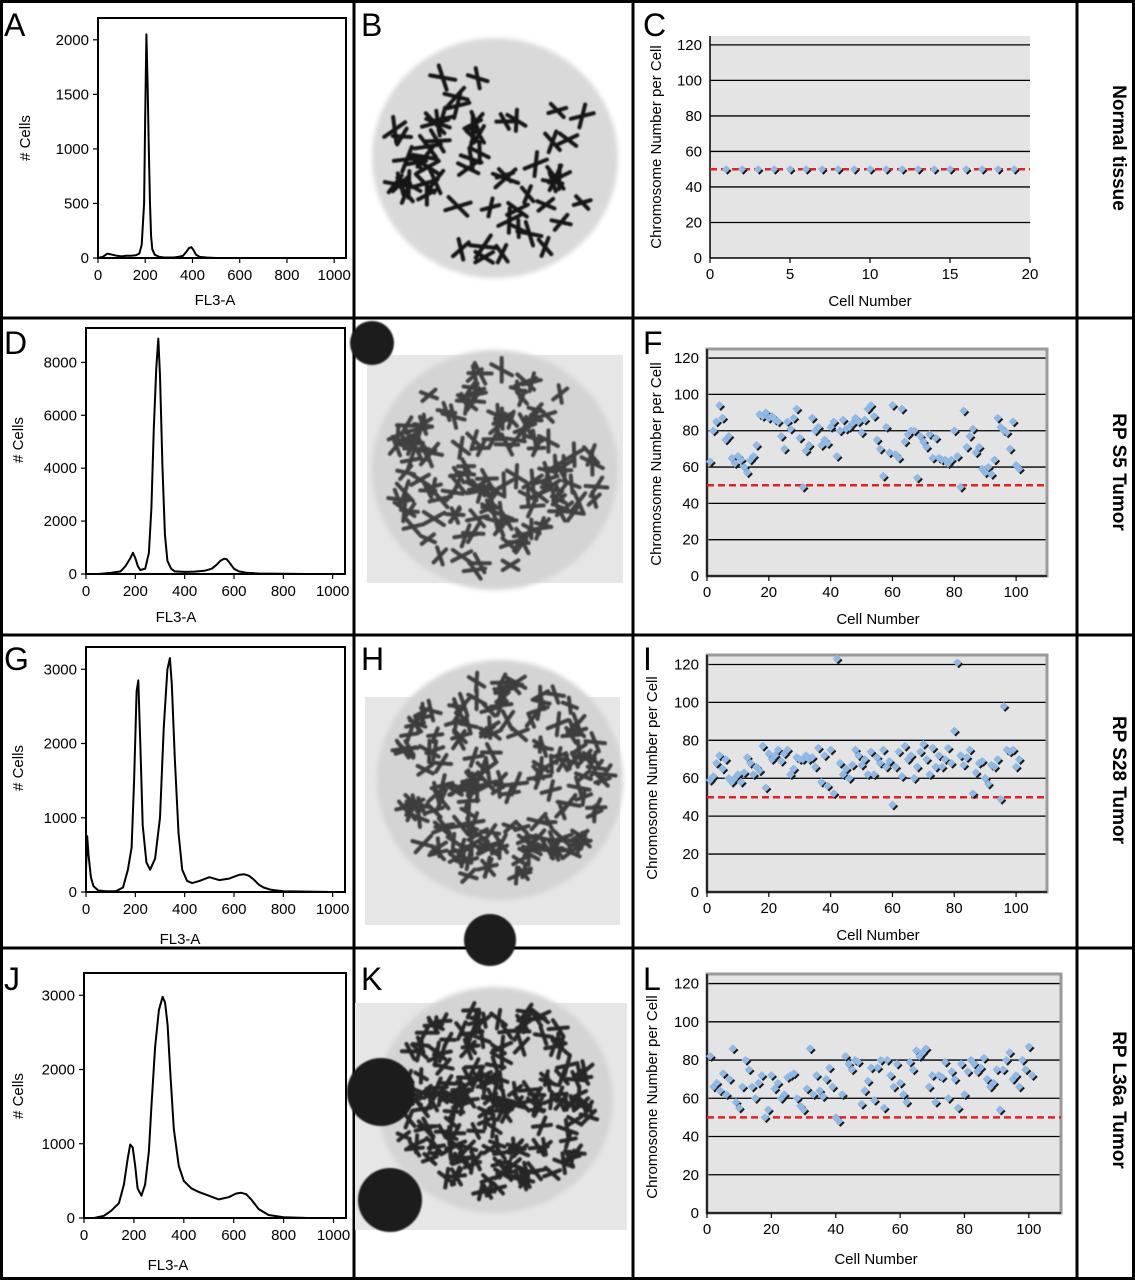 This screenshot has width=1135, height=1280. Describe the element at coordinates (689, 45) in the screenshot. I see `y-tick-label: 120` at that location.